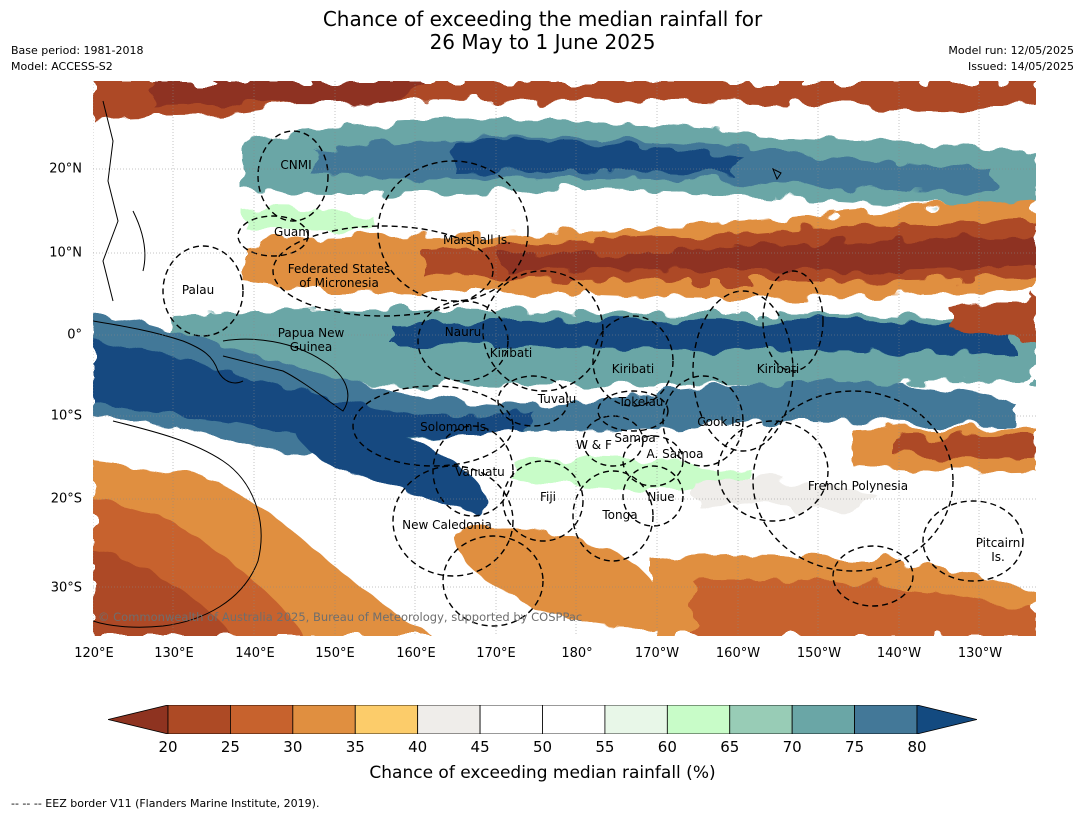 This screenshot has width=1085, height=816. What do you see at coordinates (65, 253) in the screenshot?
I see `lat-label-10n: 10°N` at bounding box center [65, 253].